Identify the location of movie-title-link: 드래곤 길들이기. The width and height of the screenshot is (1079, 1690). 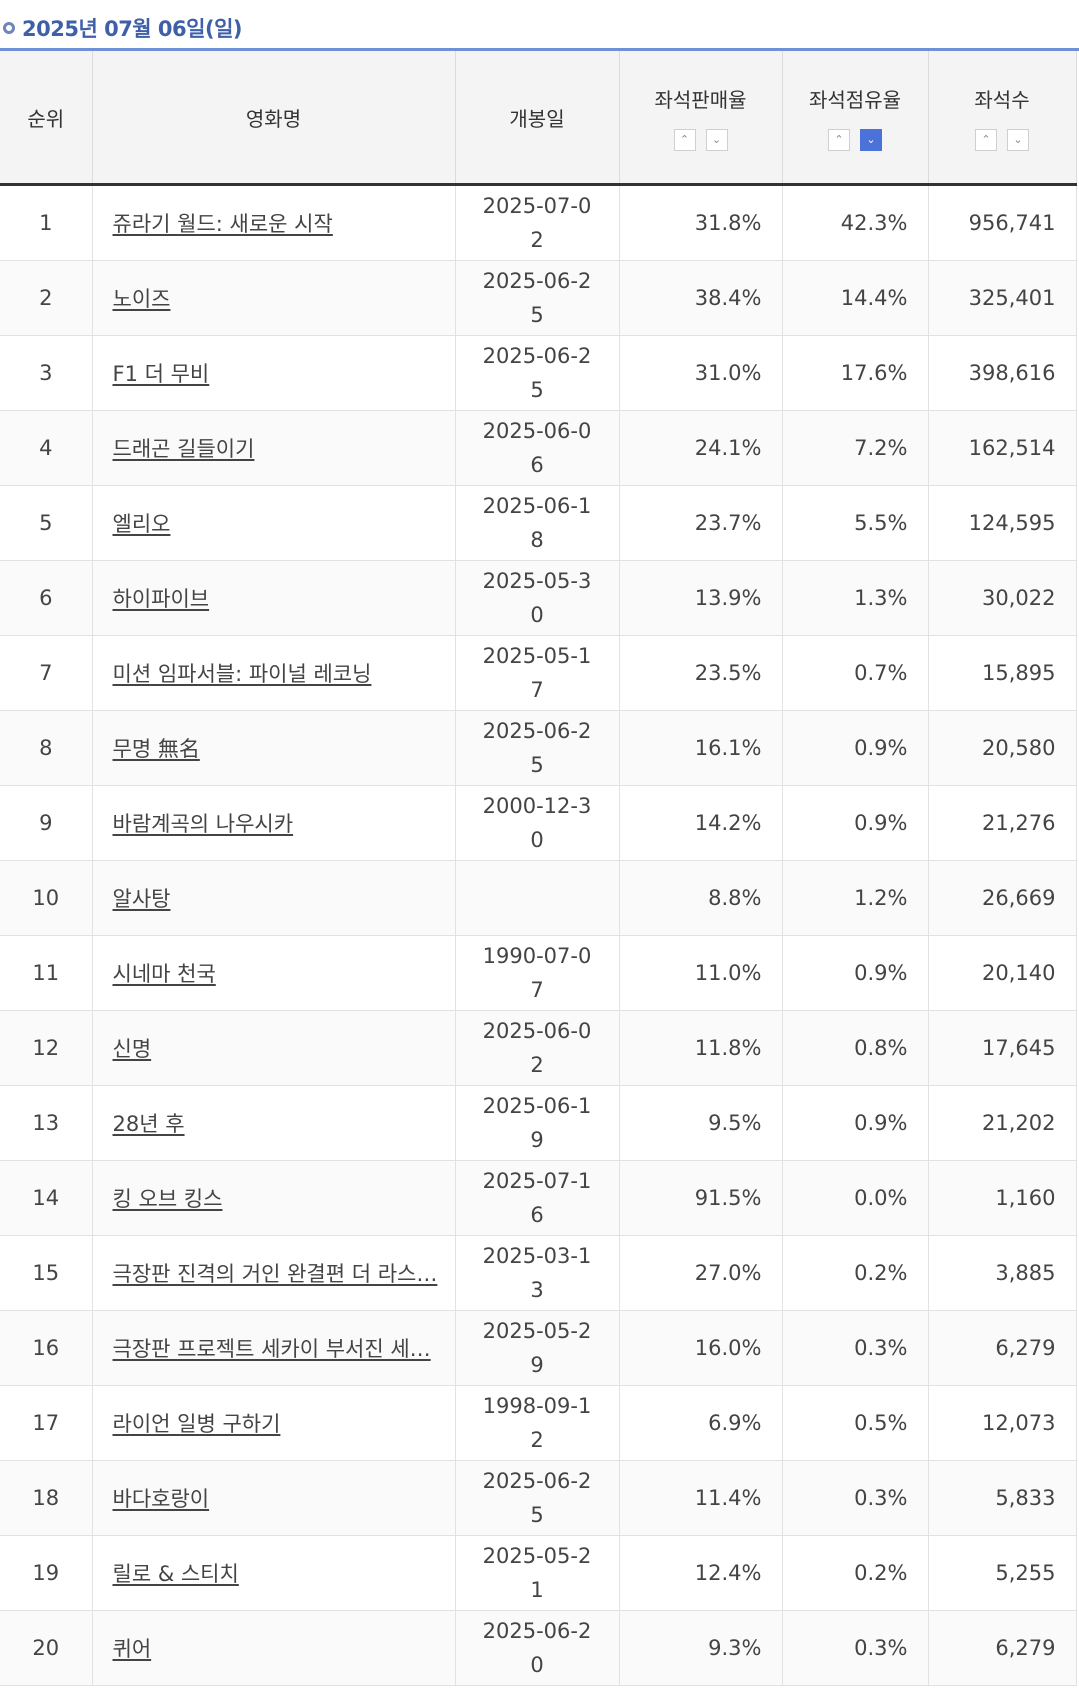
(183, 449).